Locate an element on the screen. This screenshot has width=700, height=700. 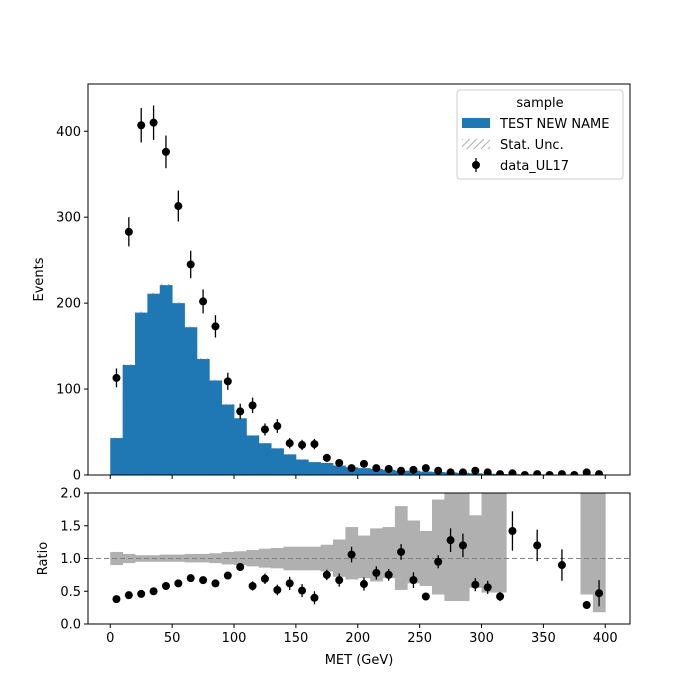
ratio-uncertainty-band is located at coordinates (358, 553).